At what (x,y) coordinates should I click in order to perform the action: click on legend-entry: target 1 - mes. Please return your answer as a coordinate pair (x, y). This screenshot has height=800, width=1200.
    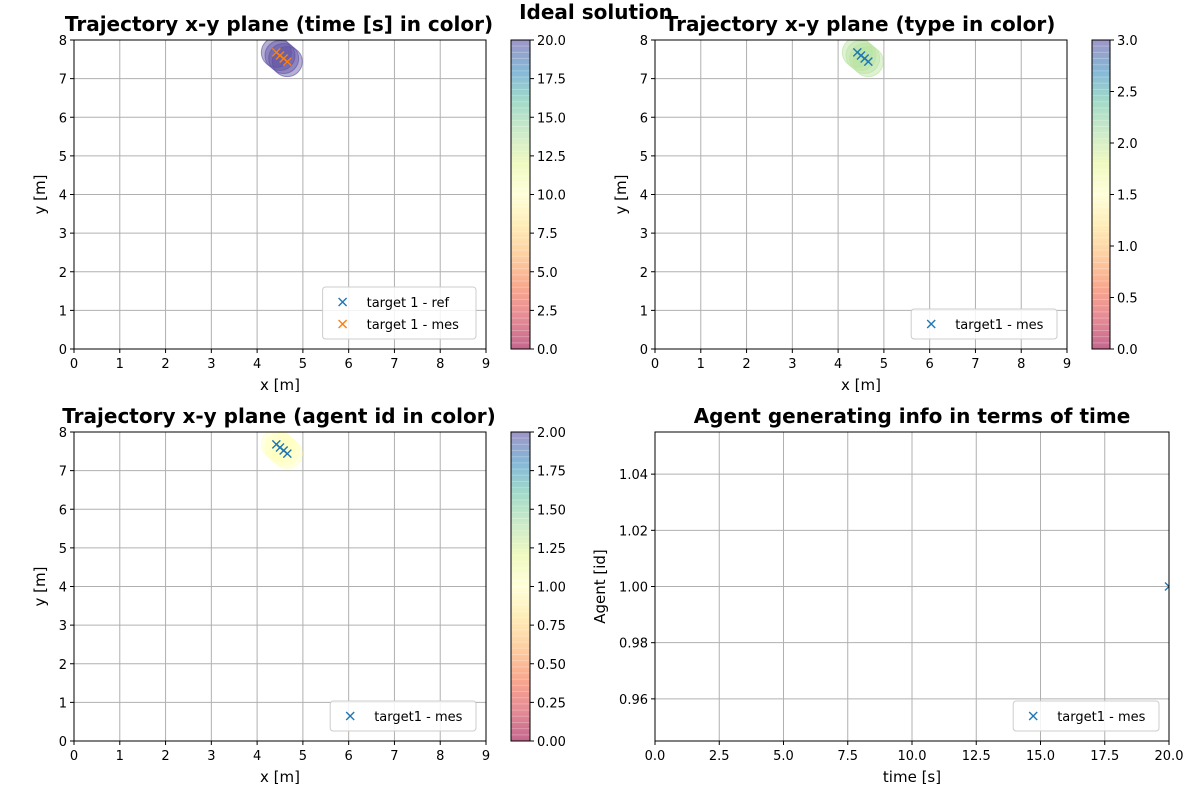
    Looking at the image, I should click on (413, 325).